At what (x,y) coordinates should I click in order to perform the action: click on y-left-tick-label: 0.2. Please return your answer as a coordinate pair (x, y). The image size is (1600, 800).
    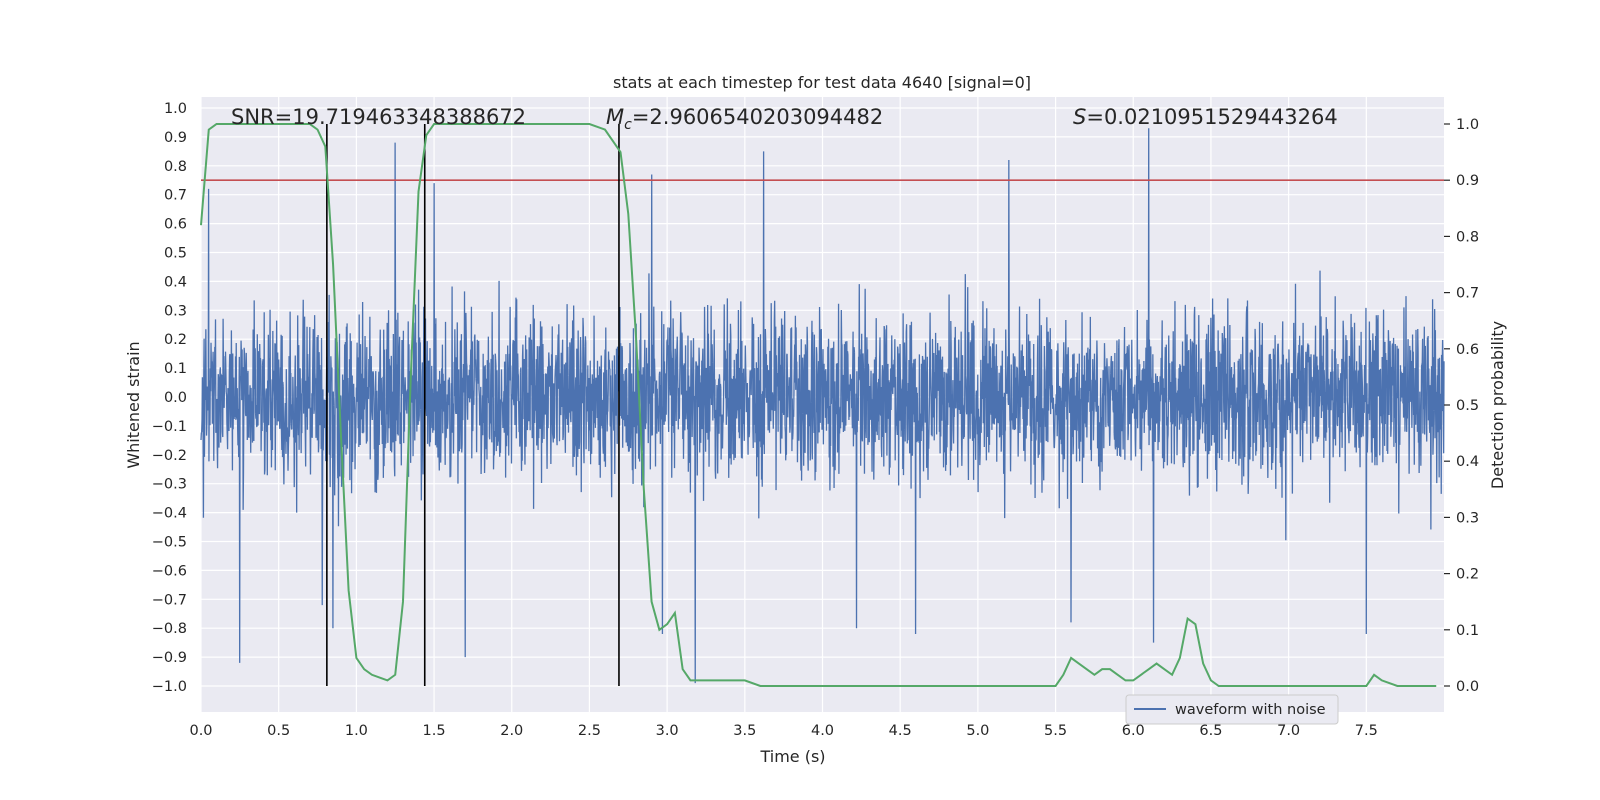
    Looking at the image, I should click on (175, 340).